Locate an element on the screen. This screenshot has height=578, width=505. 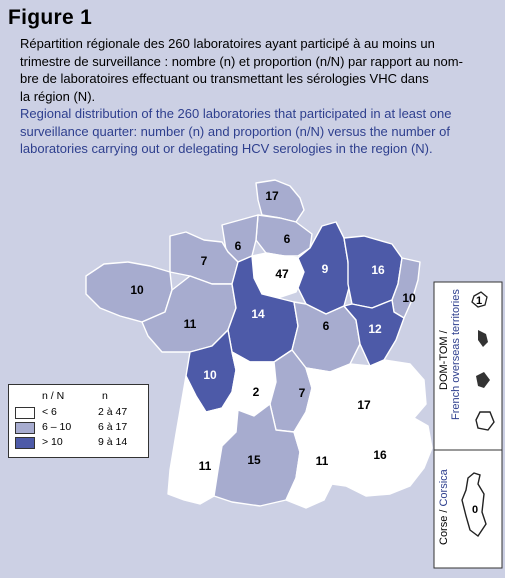
region-value-franche-comte: 12 is located at coordinates (375, 329).